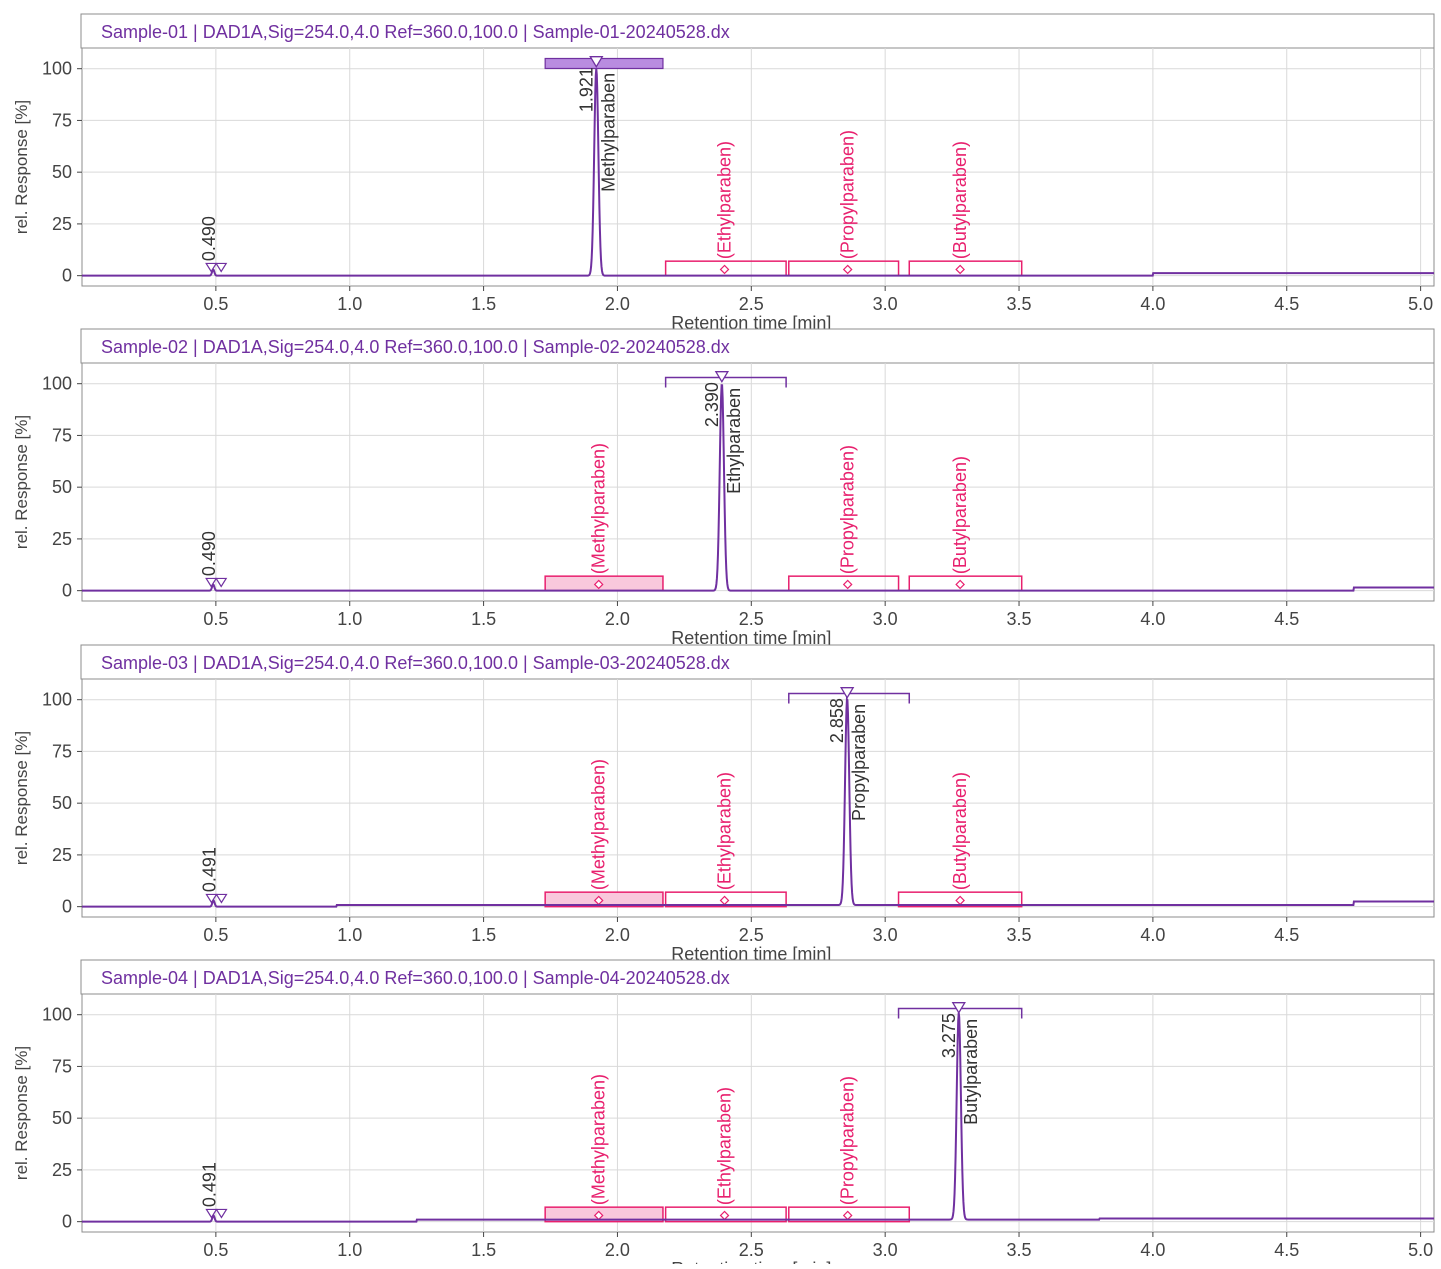  What do you see at coordinates (712, 404) in the screenshot?
I see `peak-rt-label: 2.390` at bounding box center [712, 404].